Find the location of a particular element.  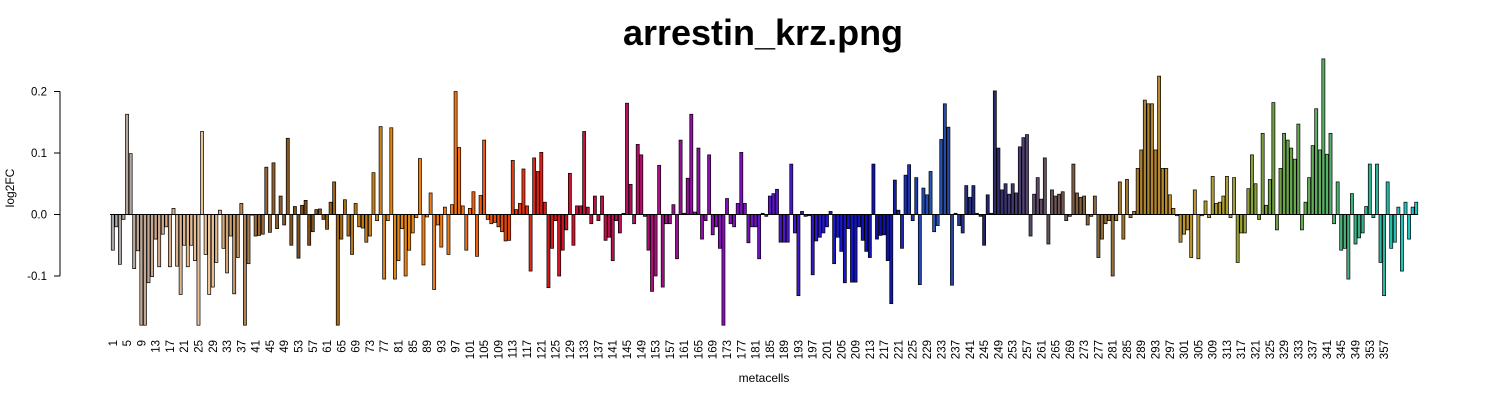

x-tick-label: 93 is located at coordinates (442, 346).